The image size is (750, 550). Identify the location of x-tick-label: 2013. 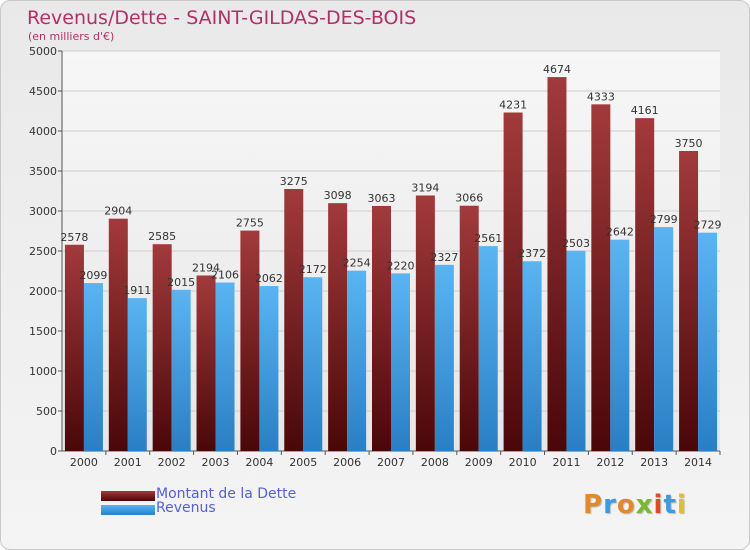
(654, 462).